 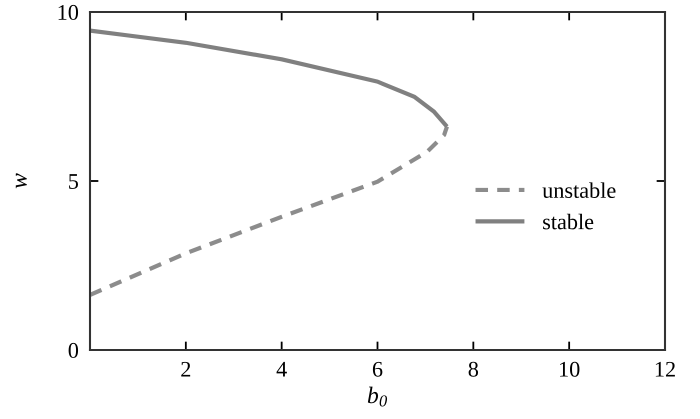 What do you see at coordinates (281, 369) in the screenshot?
I see `x-tick-label: 4` at bounding box center [281, 369].